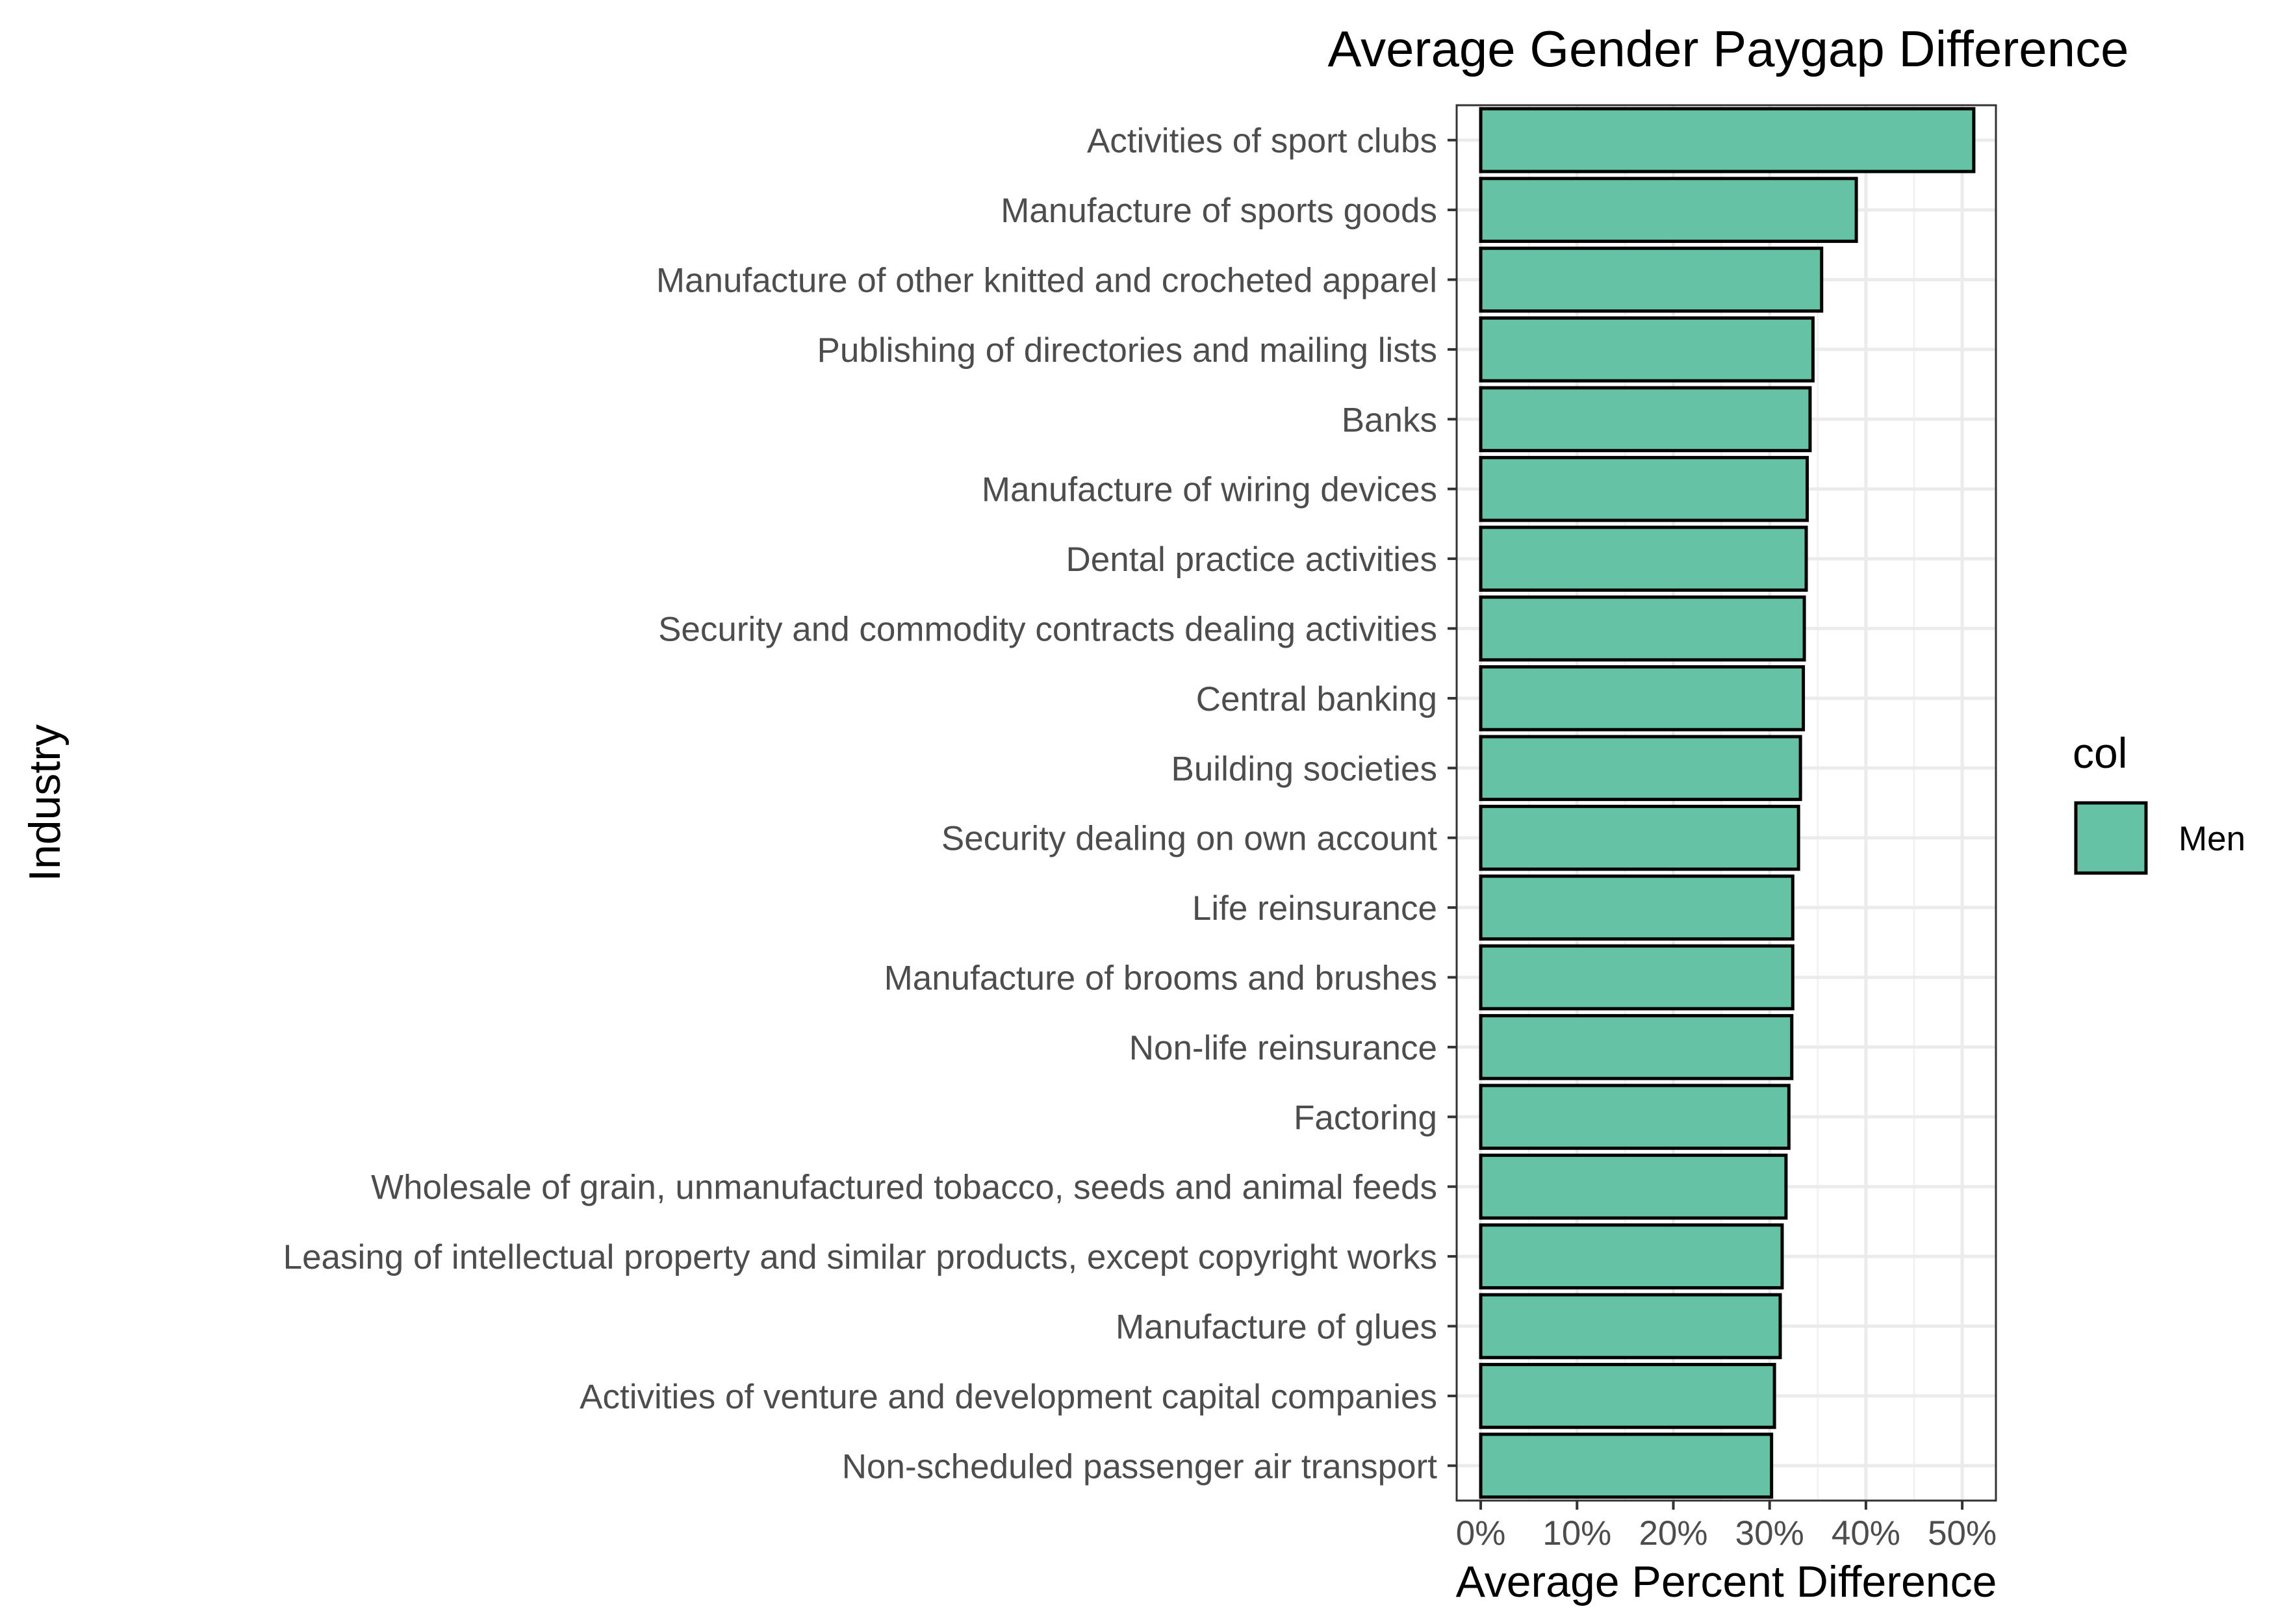 The width and height of the screenshot is (2274, 1624). Describe the element at coordinates (1316, 699) in the screenshot. I see `y-tick-label: Central banking` at that location.